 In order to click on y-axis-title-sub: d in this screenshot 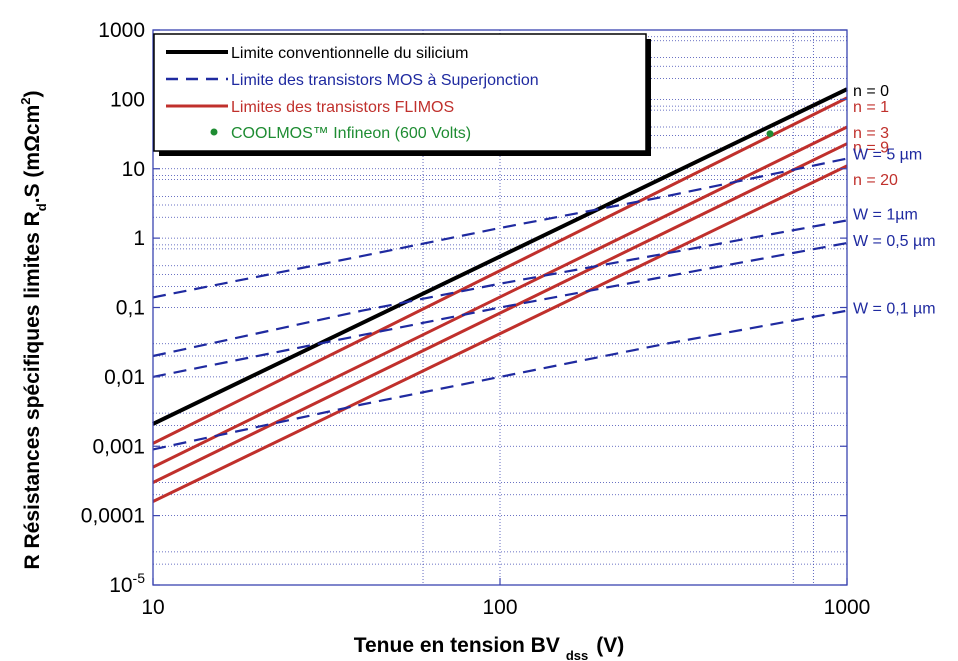, I will do `click(41, 207)`.